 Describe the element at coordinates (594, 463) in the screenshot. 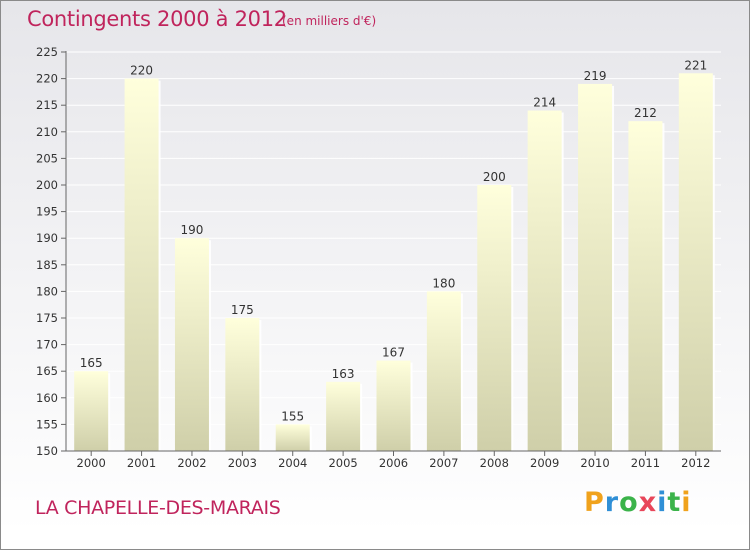

I see `x-tick-label: 2010` at that location.